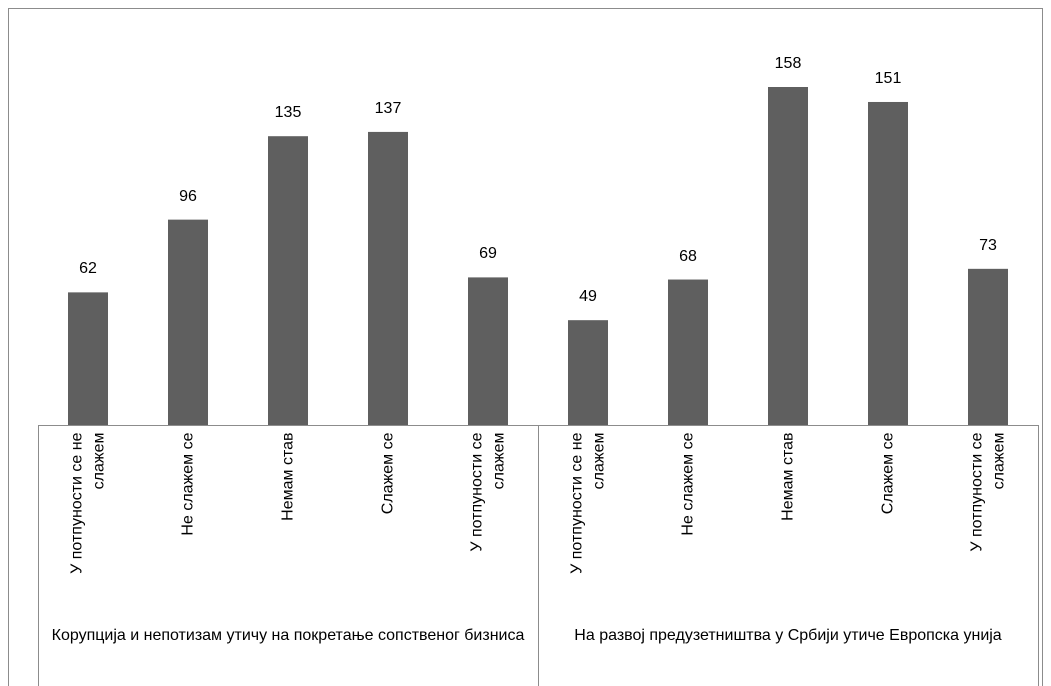 This screenshot has height=686, width=1051. I want to click on value-label: 137, so click(388, 108).